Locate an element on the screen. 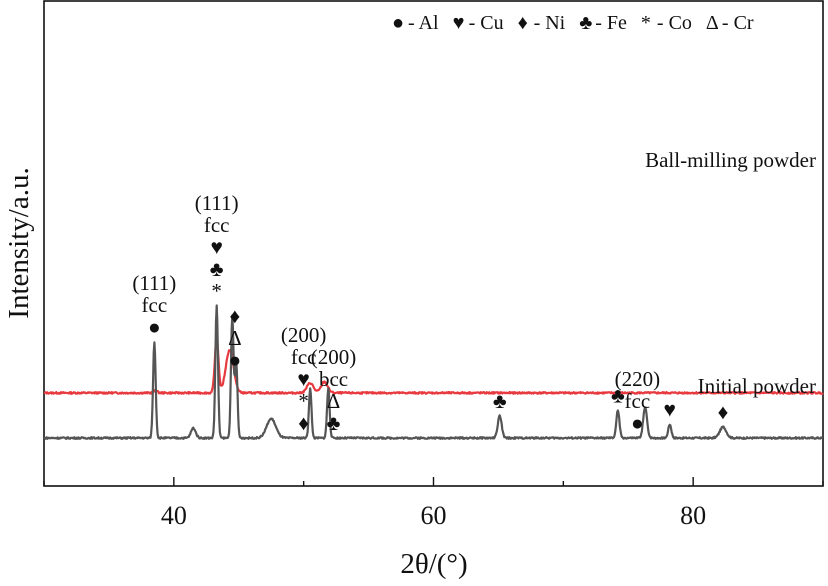  peak-annotation: (220)fcc● is located at coordinates (638, 401).